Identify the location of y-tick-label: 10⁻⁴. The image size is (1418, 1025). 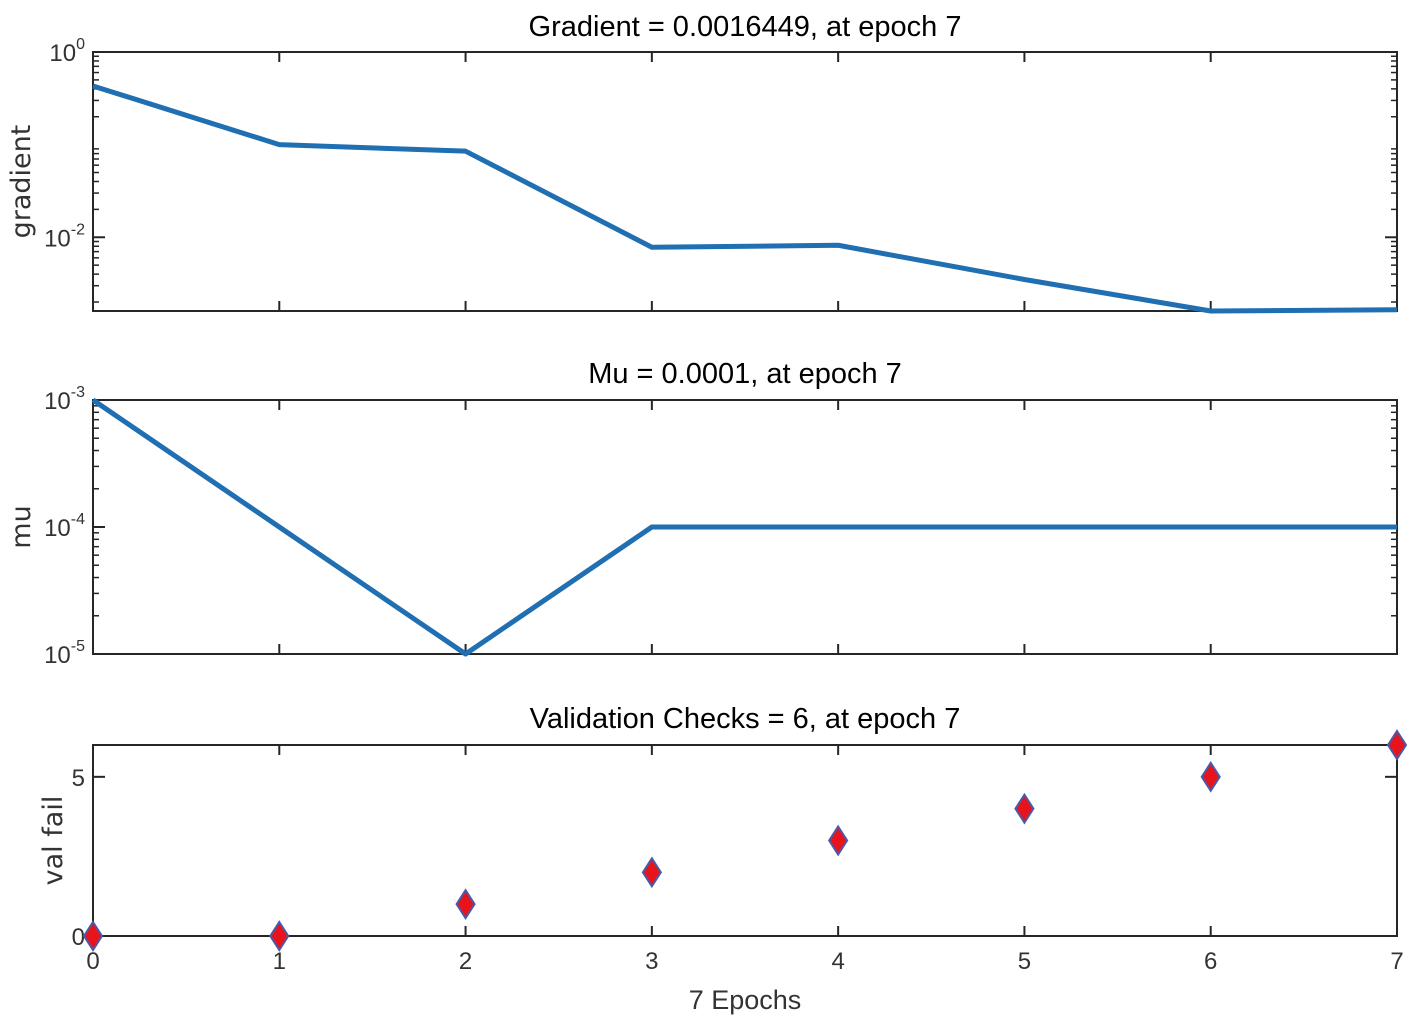
(64, 526).